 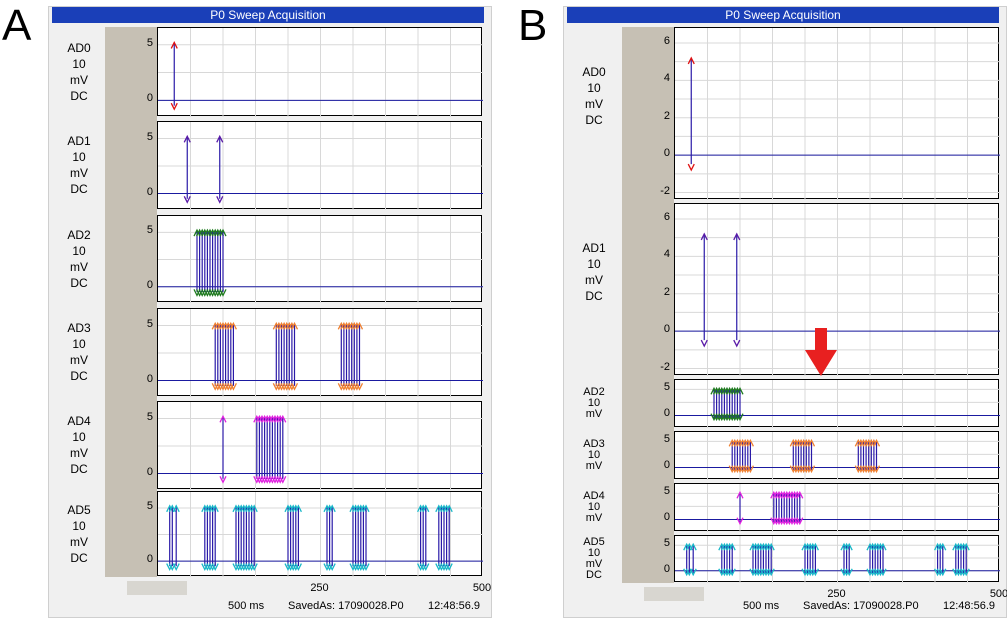 I want to click on channel-label-ad3: AD3 10 mV DC, so click(x=79, y=352).